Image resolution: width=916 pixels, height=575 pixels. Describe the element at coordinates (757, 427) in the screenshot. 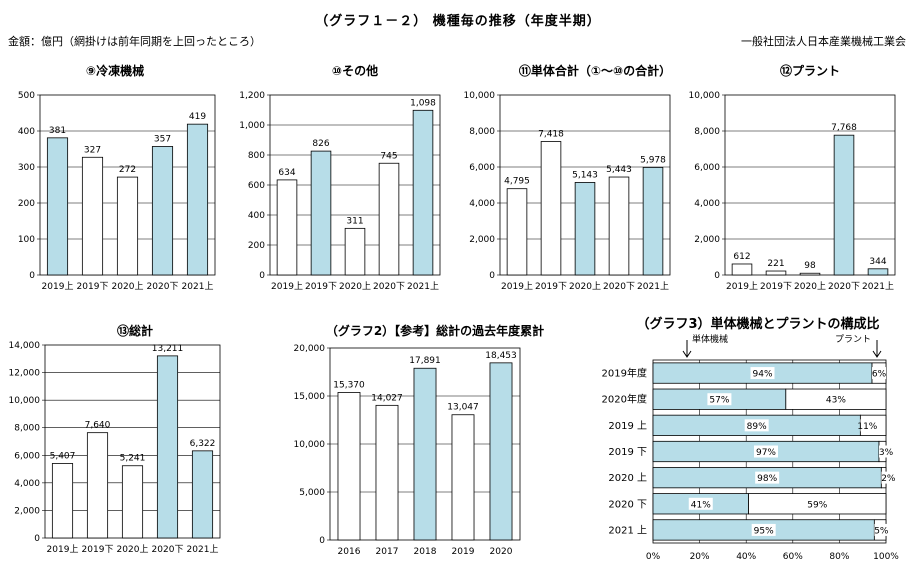

I see `data-label-unit: 89%` at that location.